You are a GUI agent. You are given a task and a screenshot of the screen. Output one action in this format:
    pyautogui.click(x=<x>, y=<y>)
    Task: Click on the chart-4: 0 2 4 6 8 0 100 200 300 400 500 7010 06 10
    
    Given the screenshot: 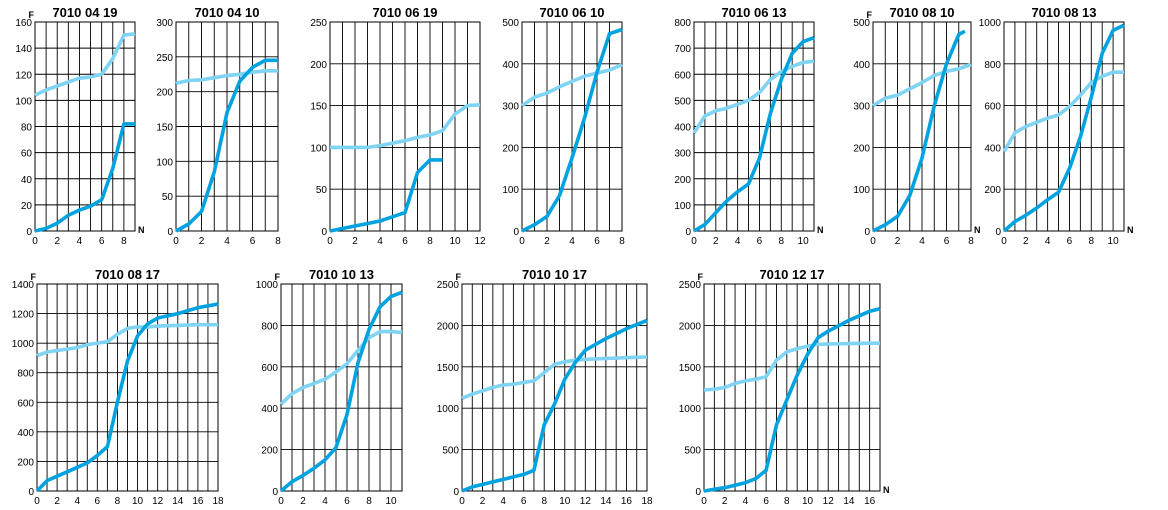 What is the action you would take?
    pyautogui.click(x=563, y=126)
    